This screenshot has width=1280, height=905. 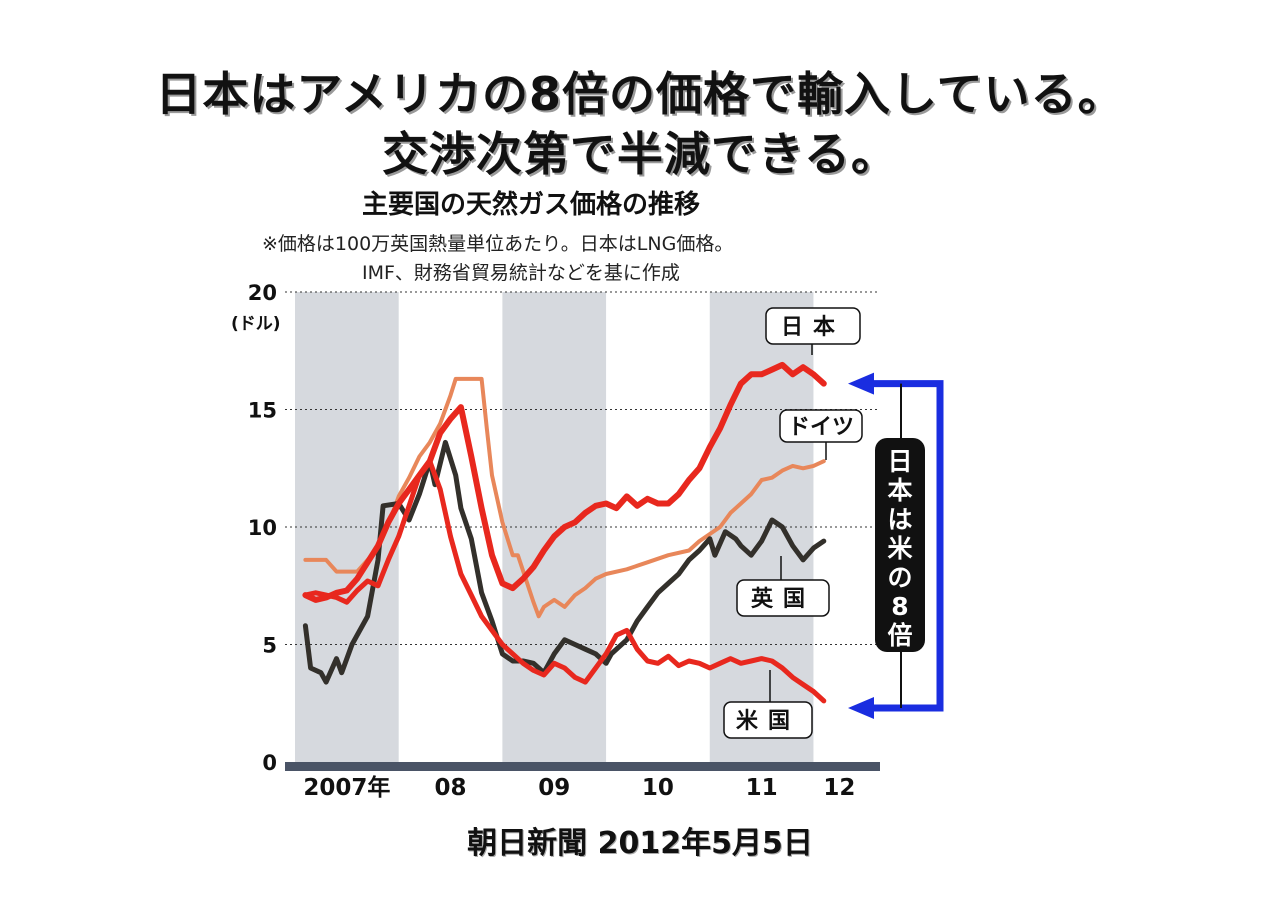 What do you see at coordinates (839, 788) in the screenshot?
I see `x-tick-label: 12` at bounding box center [839, 788].